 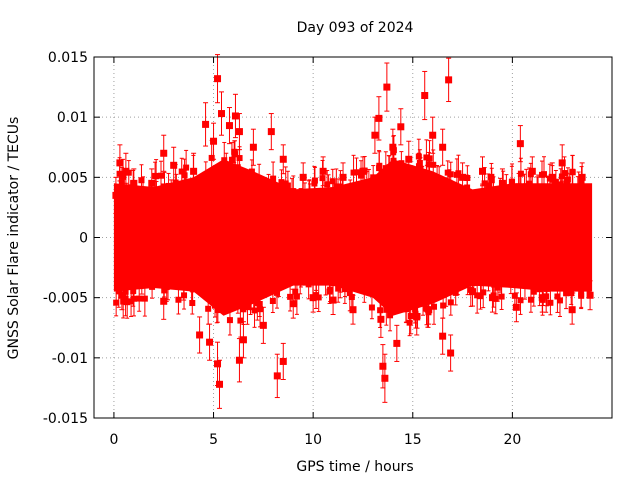 What do you see at coordinates (72, 118) in the screenshot?
I see `y-tick-label: 0.01` at bounding box center [72, 118].